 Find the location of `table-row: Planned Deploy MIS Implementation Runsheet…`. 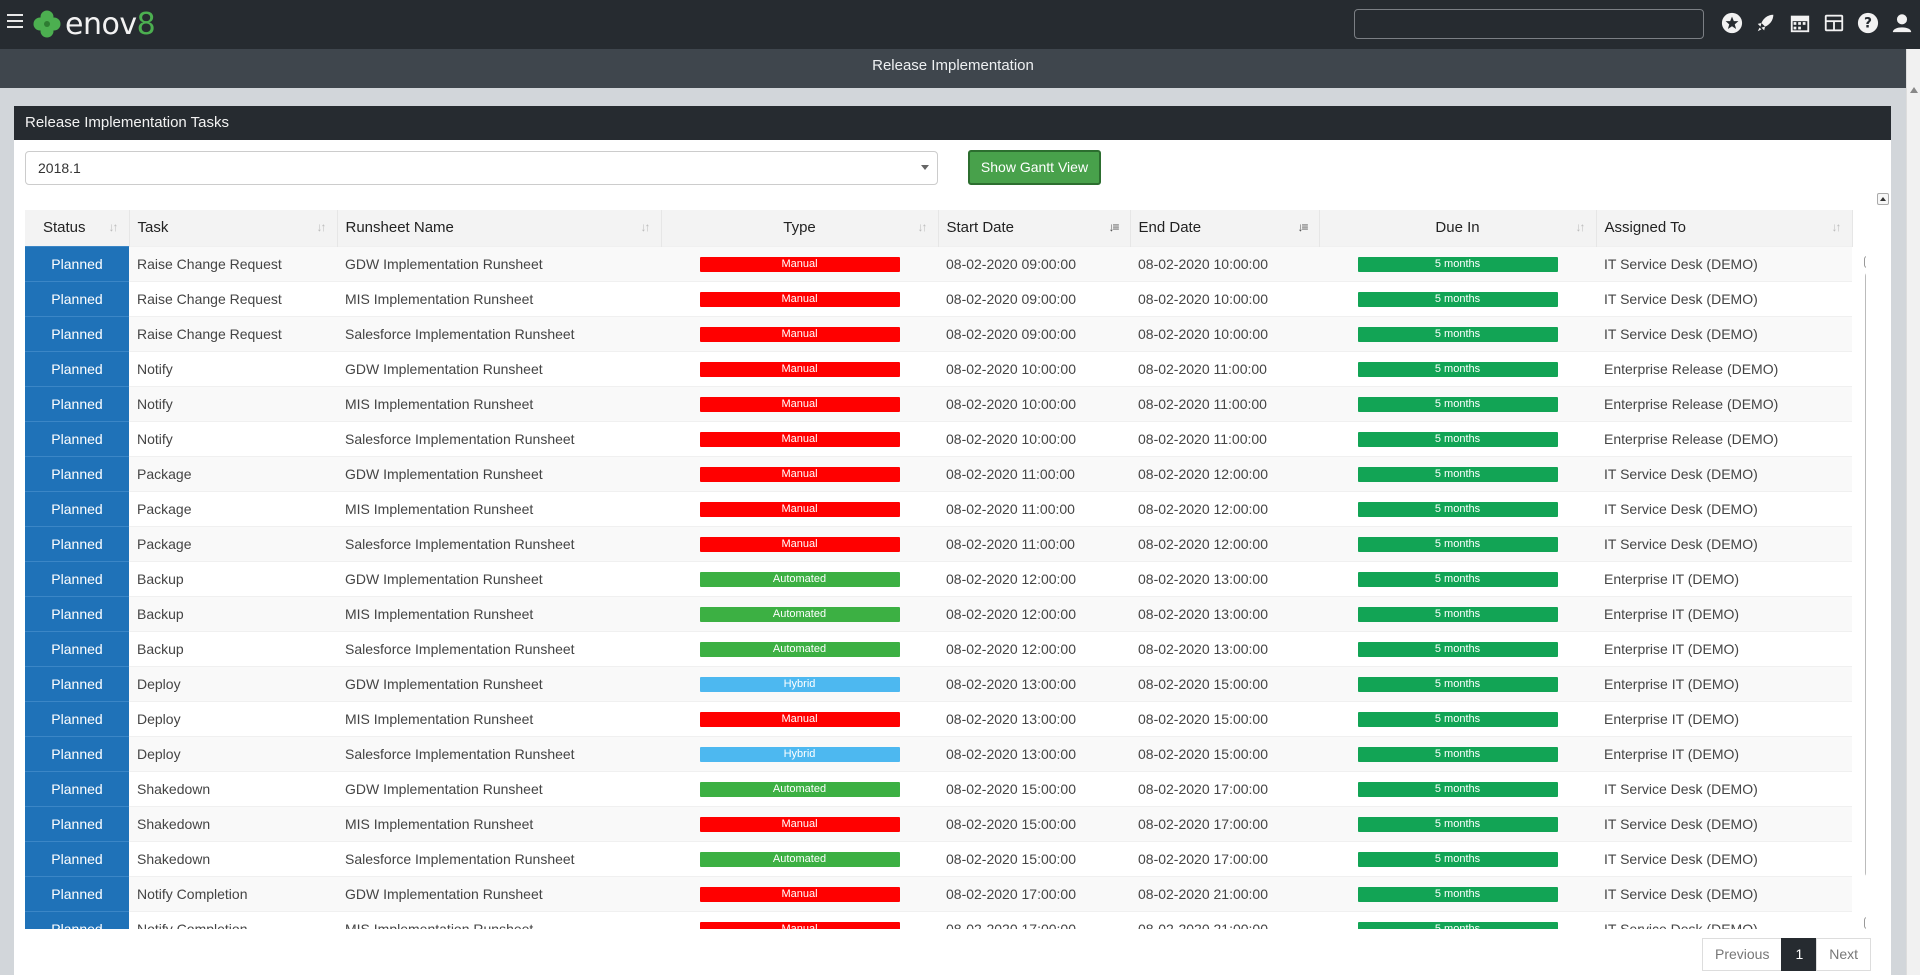

table-row: Planned Deploy MIS Implementation Runsheet… is located at coordinates (938, 718).